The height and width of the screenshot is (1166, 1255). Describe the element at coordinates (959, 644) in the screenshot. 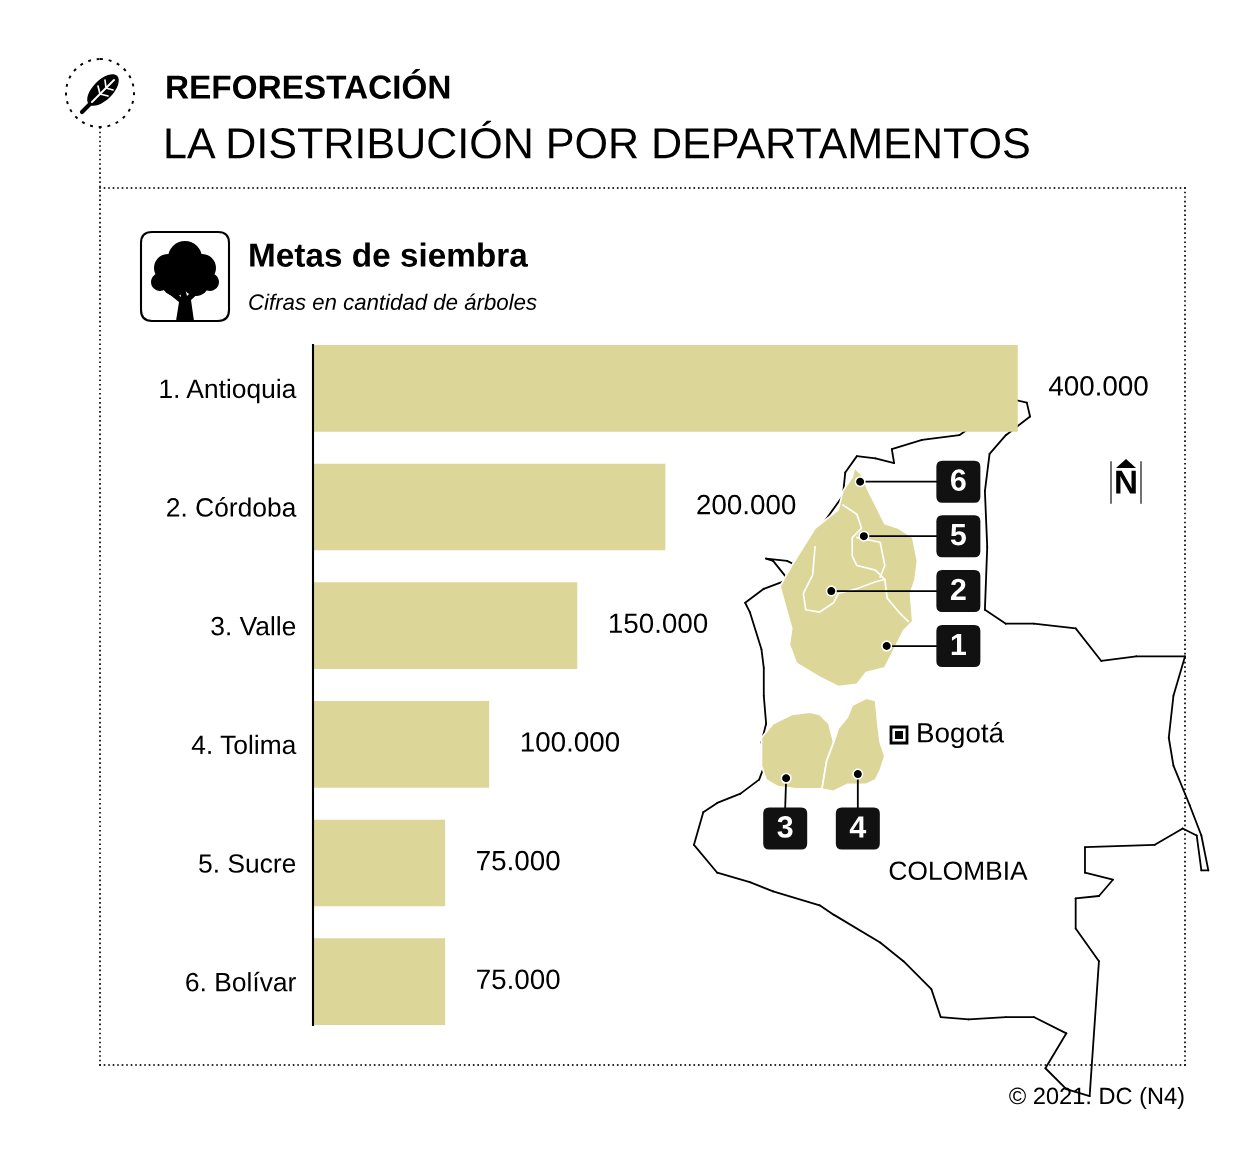

I see `annotation: 1` at that location.